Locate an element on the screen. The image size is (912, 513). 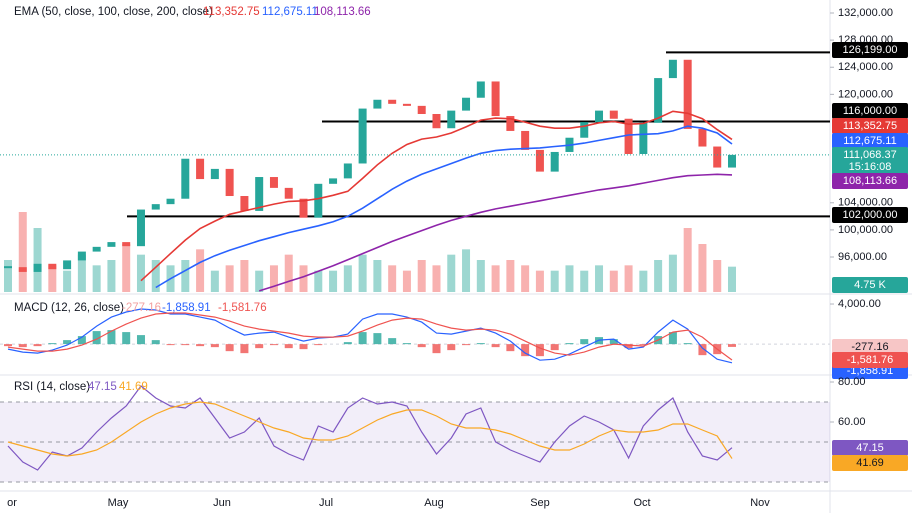
y-tick-label: 104,000.00 is located at coordinates (865, 203).